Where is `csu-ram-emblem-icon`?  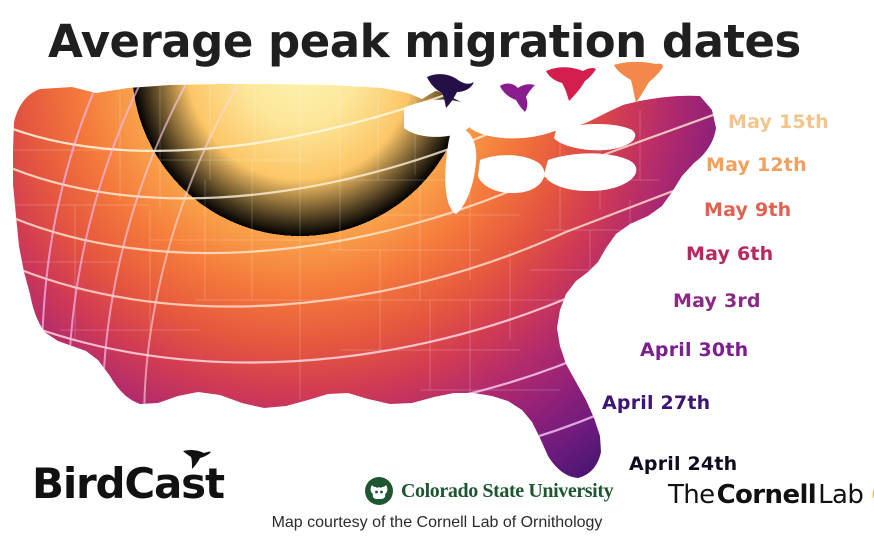
csu-ram-emblem-icon is located at coordinates (379, 491).